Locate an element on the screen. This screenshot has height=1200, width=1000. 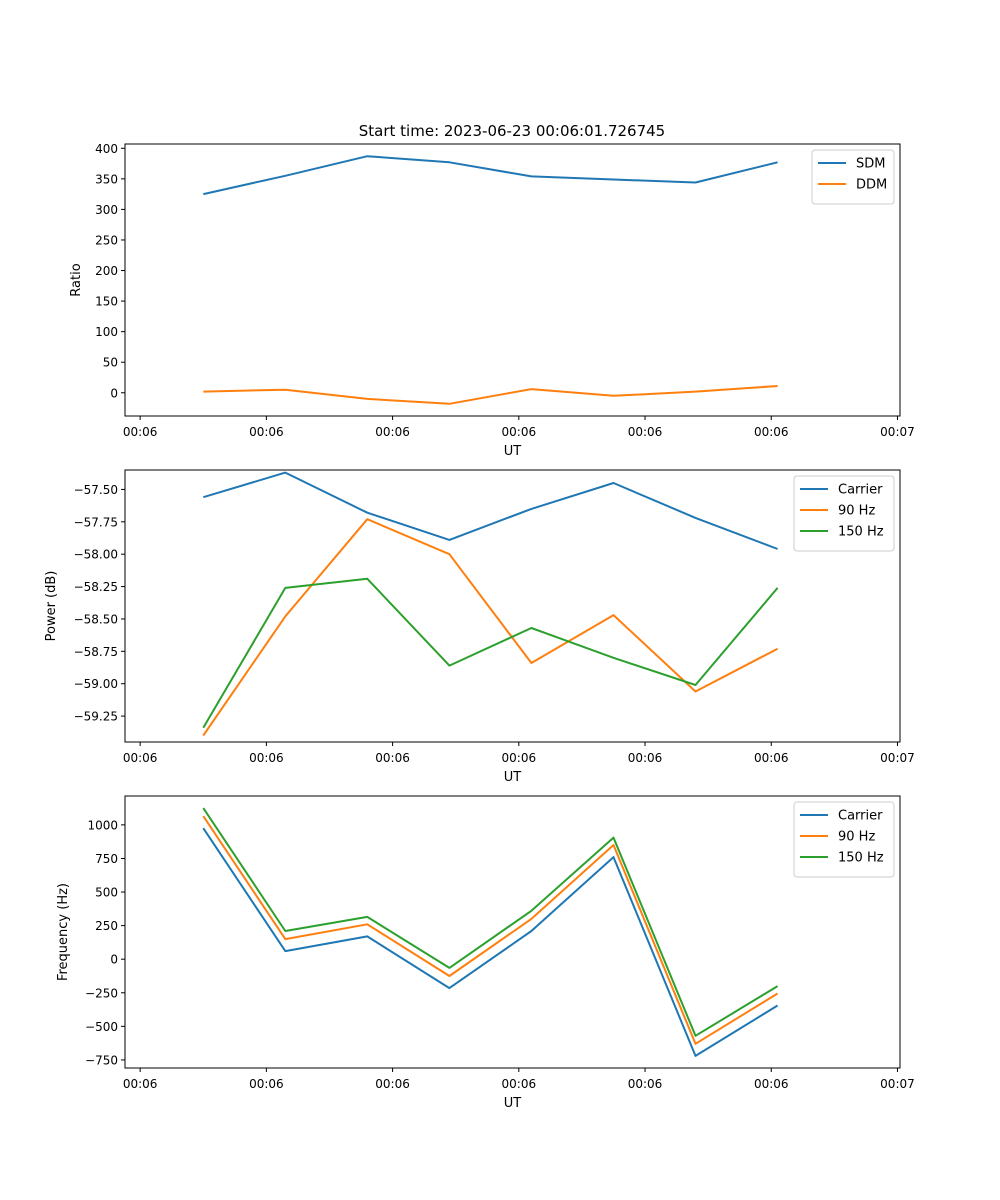
y-tick-label: 500 is located at coordinates (106, 893).